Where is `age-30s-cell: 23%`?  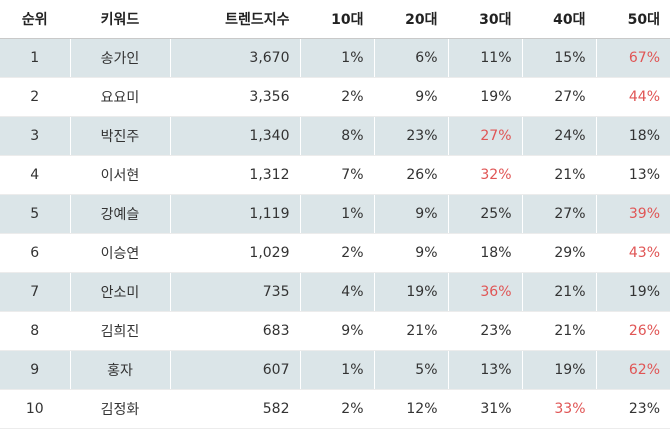 age-30s-cell: 23% is located at coordinates (484, 331).